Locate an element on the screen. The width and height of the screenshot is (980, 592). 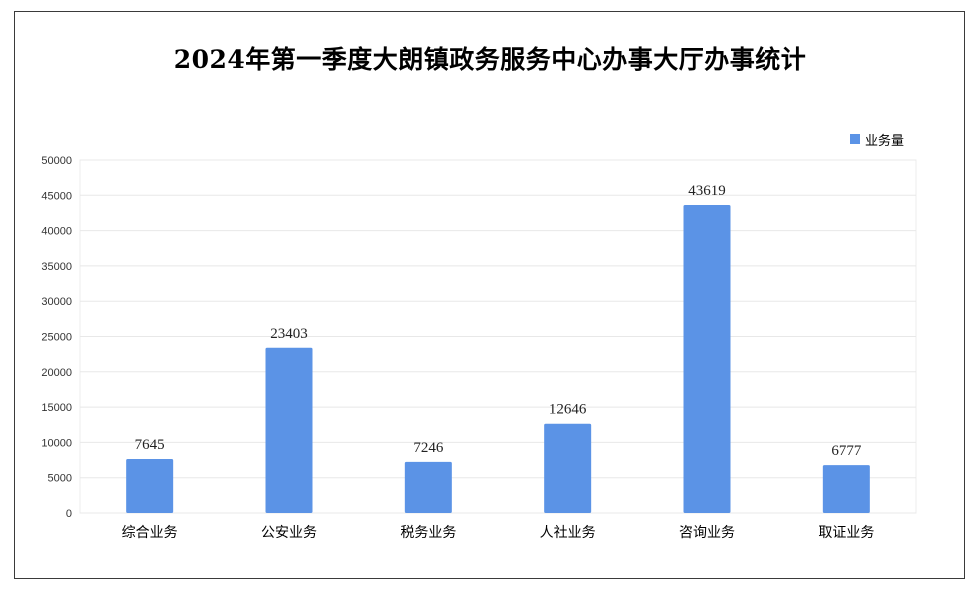
data-label: 12646 is located at coordinates (568, 410).